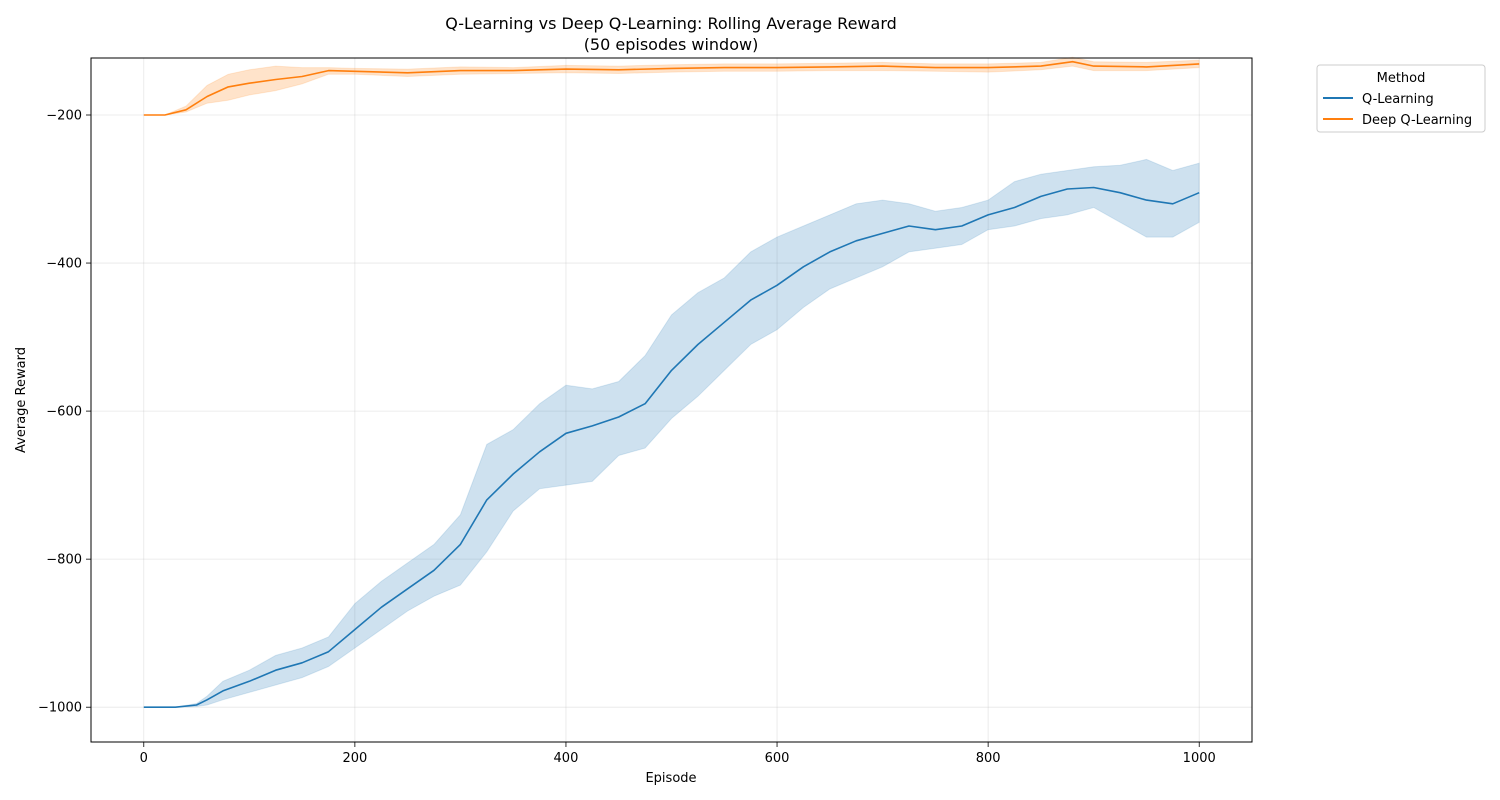 The height and width of the screenshot is (800, 1500). I want to click on x-tick-label: 600, so click(777, 758).